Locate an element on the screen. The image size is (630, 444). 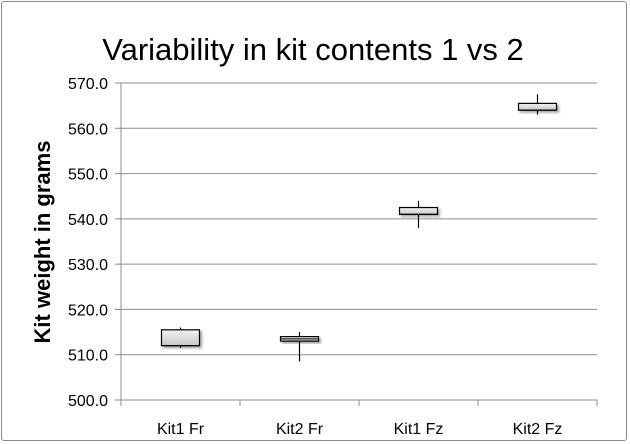
chart-title: Variability in kit contents 1 vs 2 is located at coordinates (313, 49).